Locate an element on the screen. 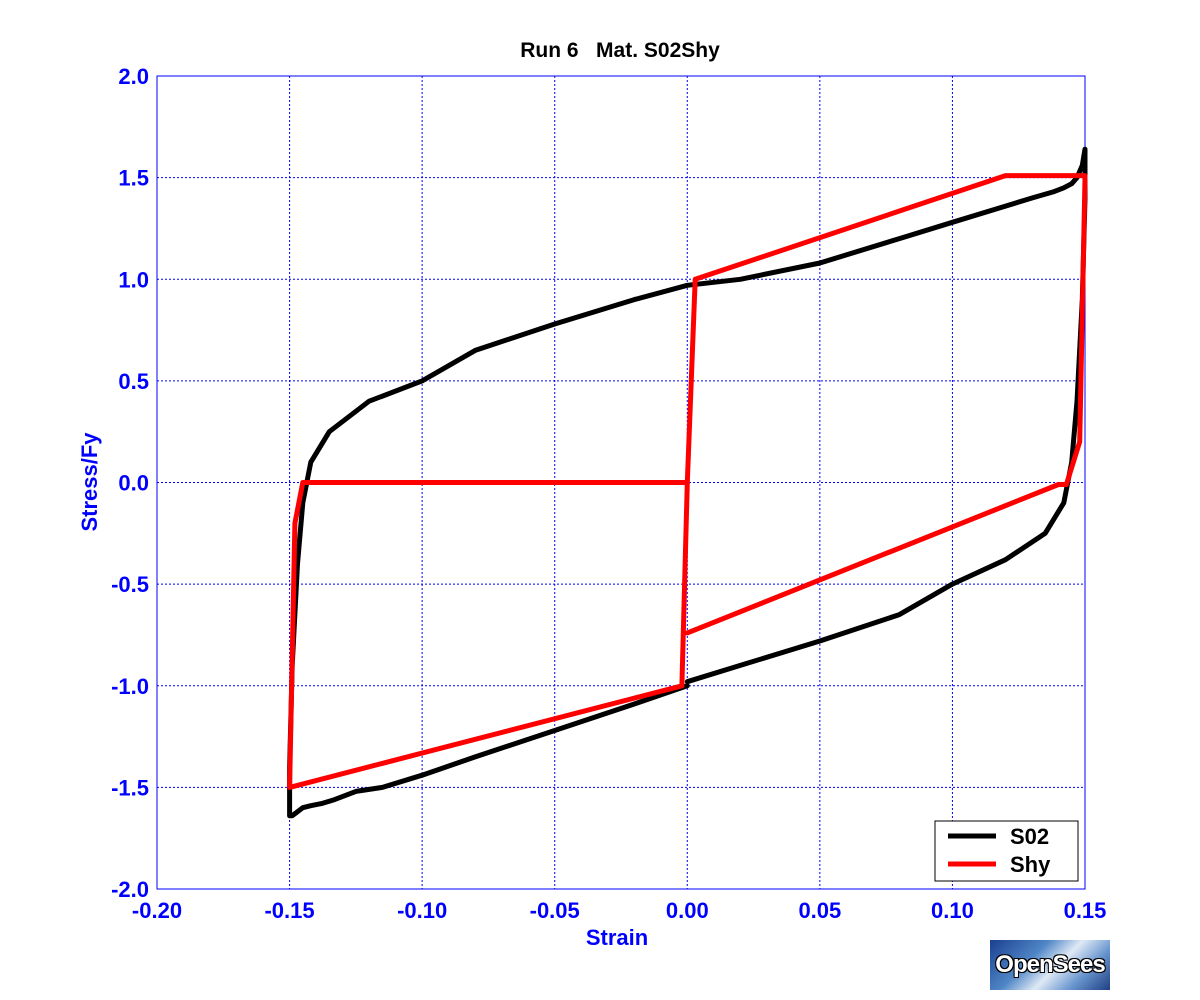 This screenshot has height=1000, width=1200. y-axis-ticks: -2.0 -1.5 -1.0 -0.5 0.0 0.5 1.0 1.5 2.0 is located at coordinates (130, 483).